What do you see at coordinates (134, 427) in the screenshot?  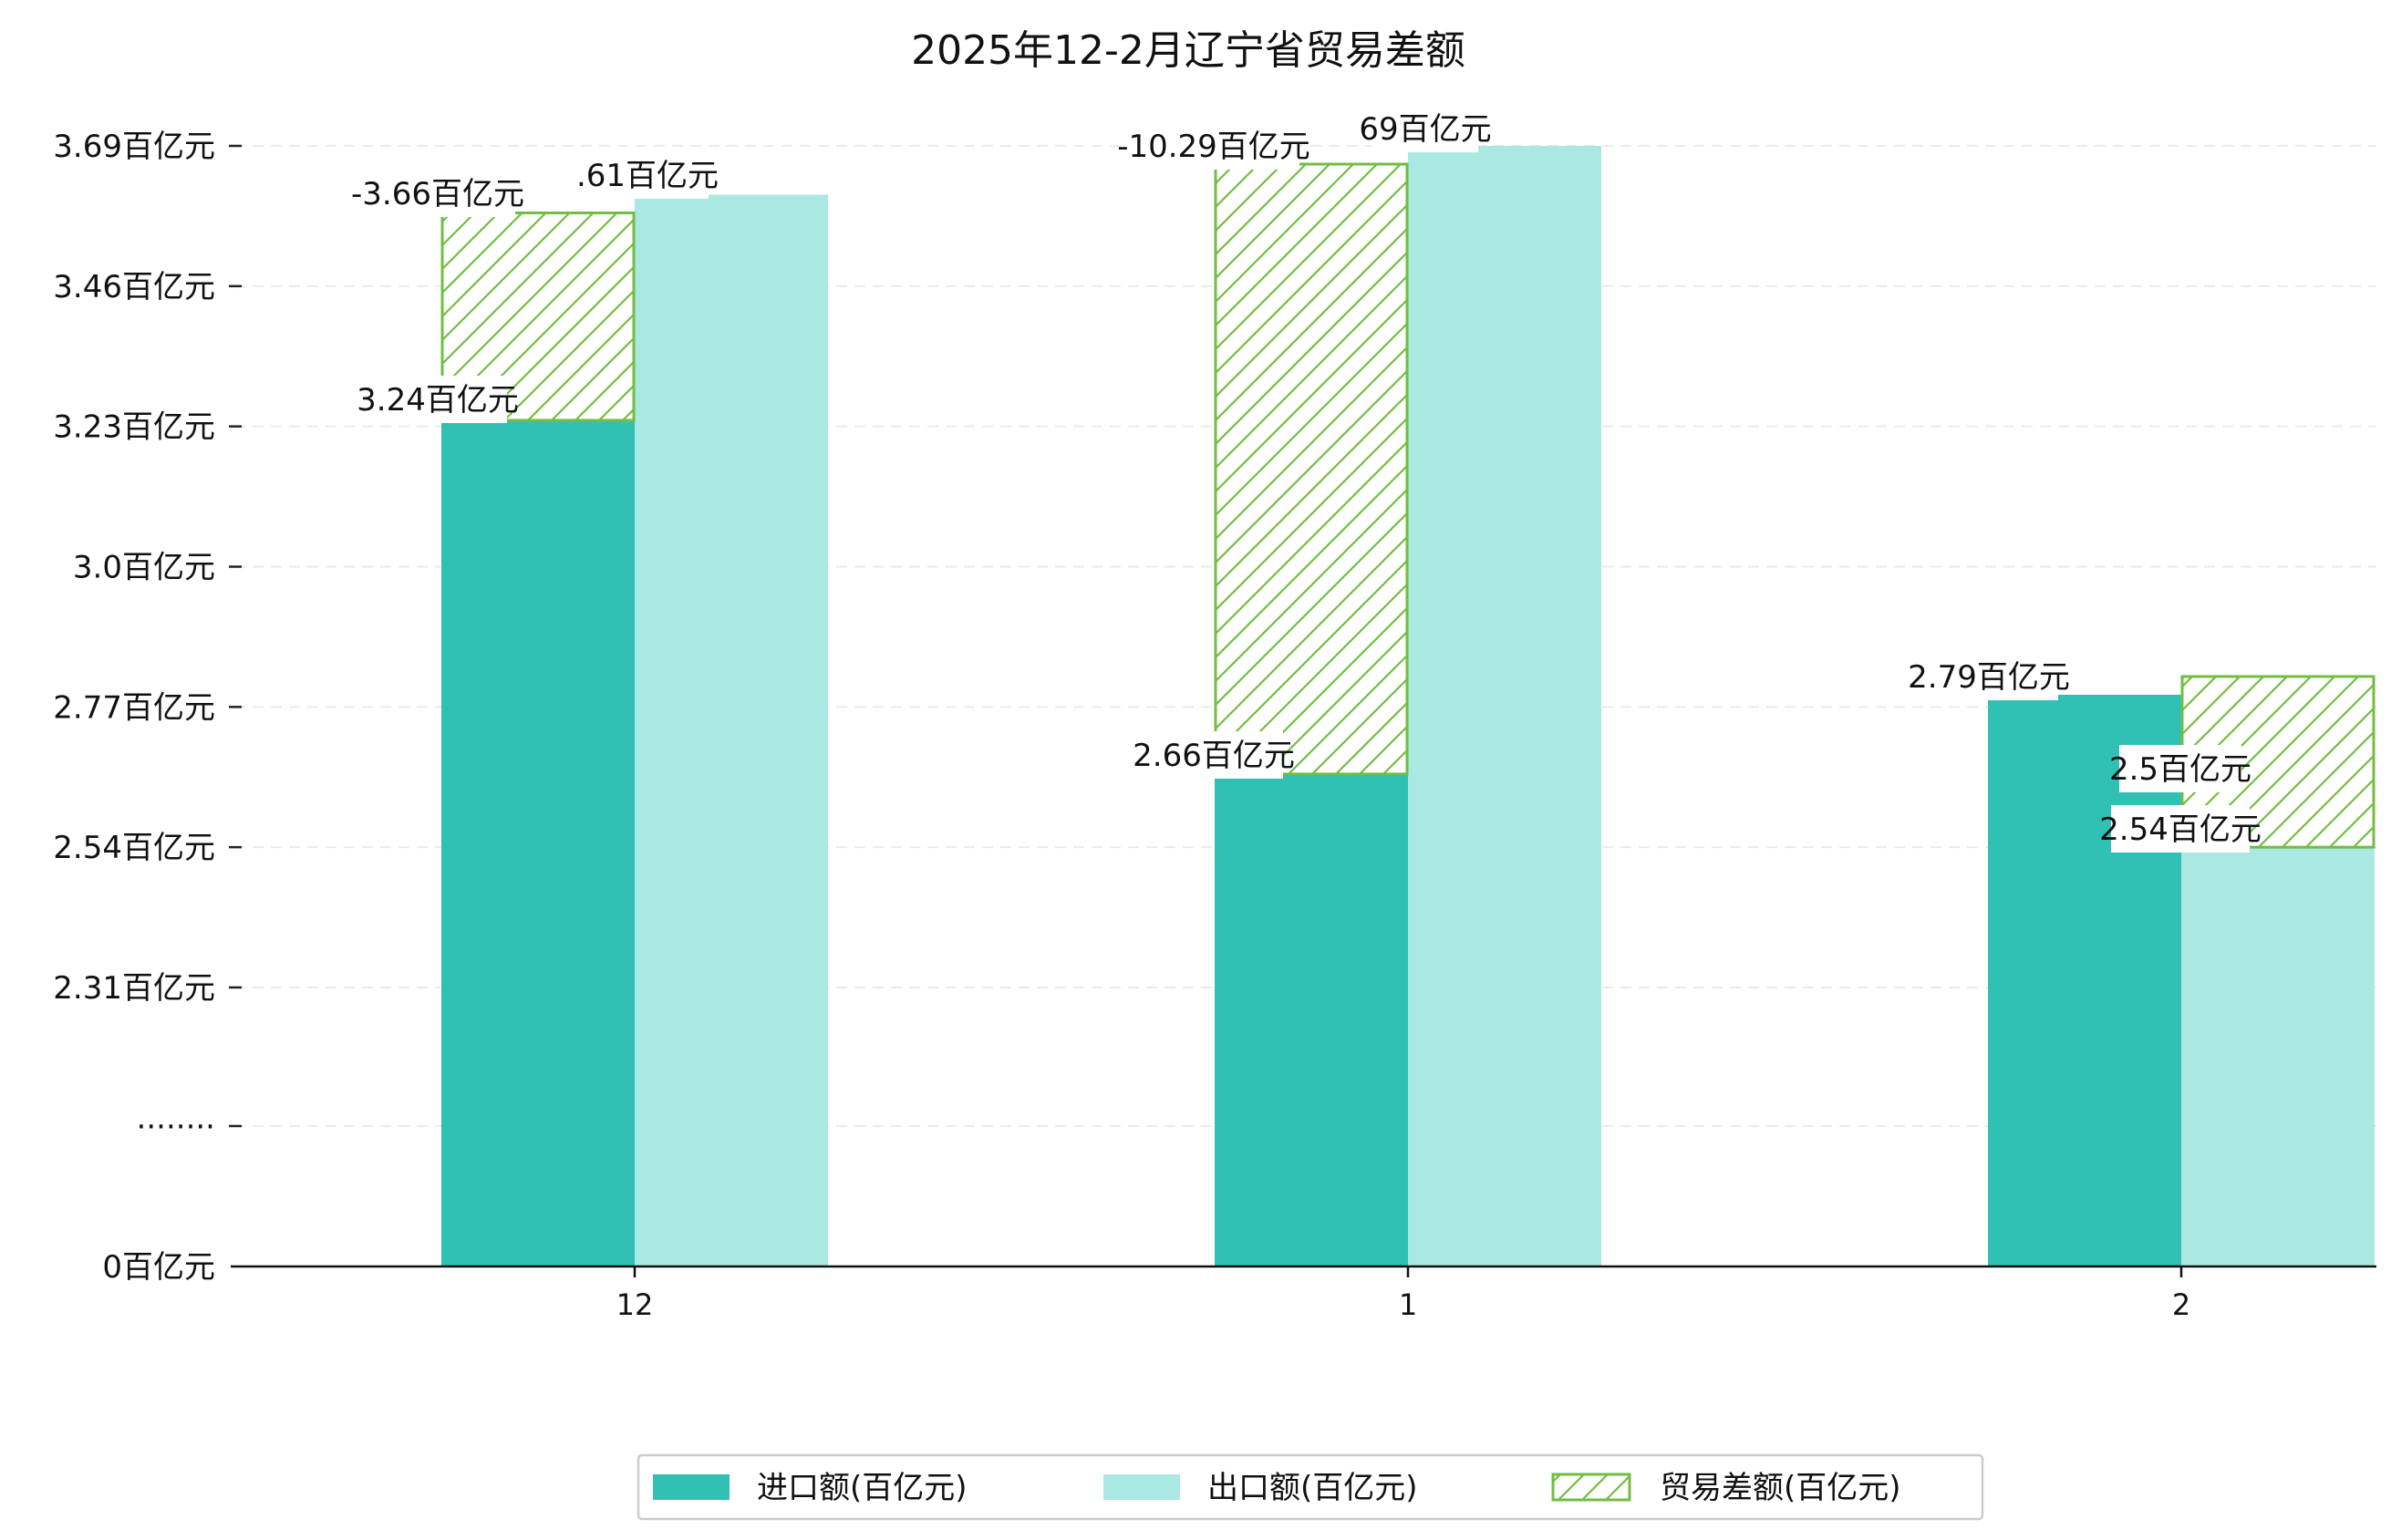 I see `y-tick-label: 3.23百亿元` at bounding box center [134, 427].